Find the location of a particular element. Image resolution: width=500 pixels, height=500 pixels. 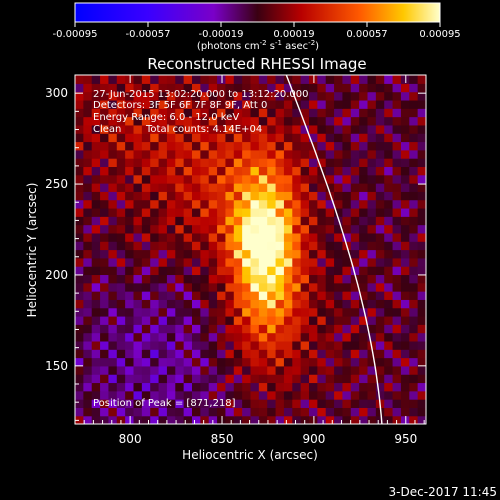

x-axis-label: Heliocentric X (arcsec) is located at coordinates (250, 455).